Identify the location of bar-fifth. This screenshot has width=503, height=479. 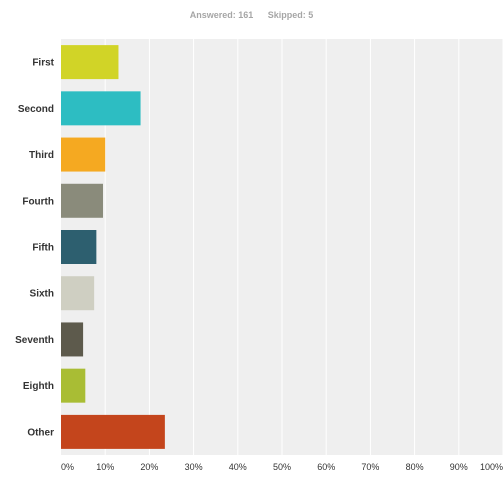
(79, 247).